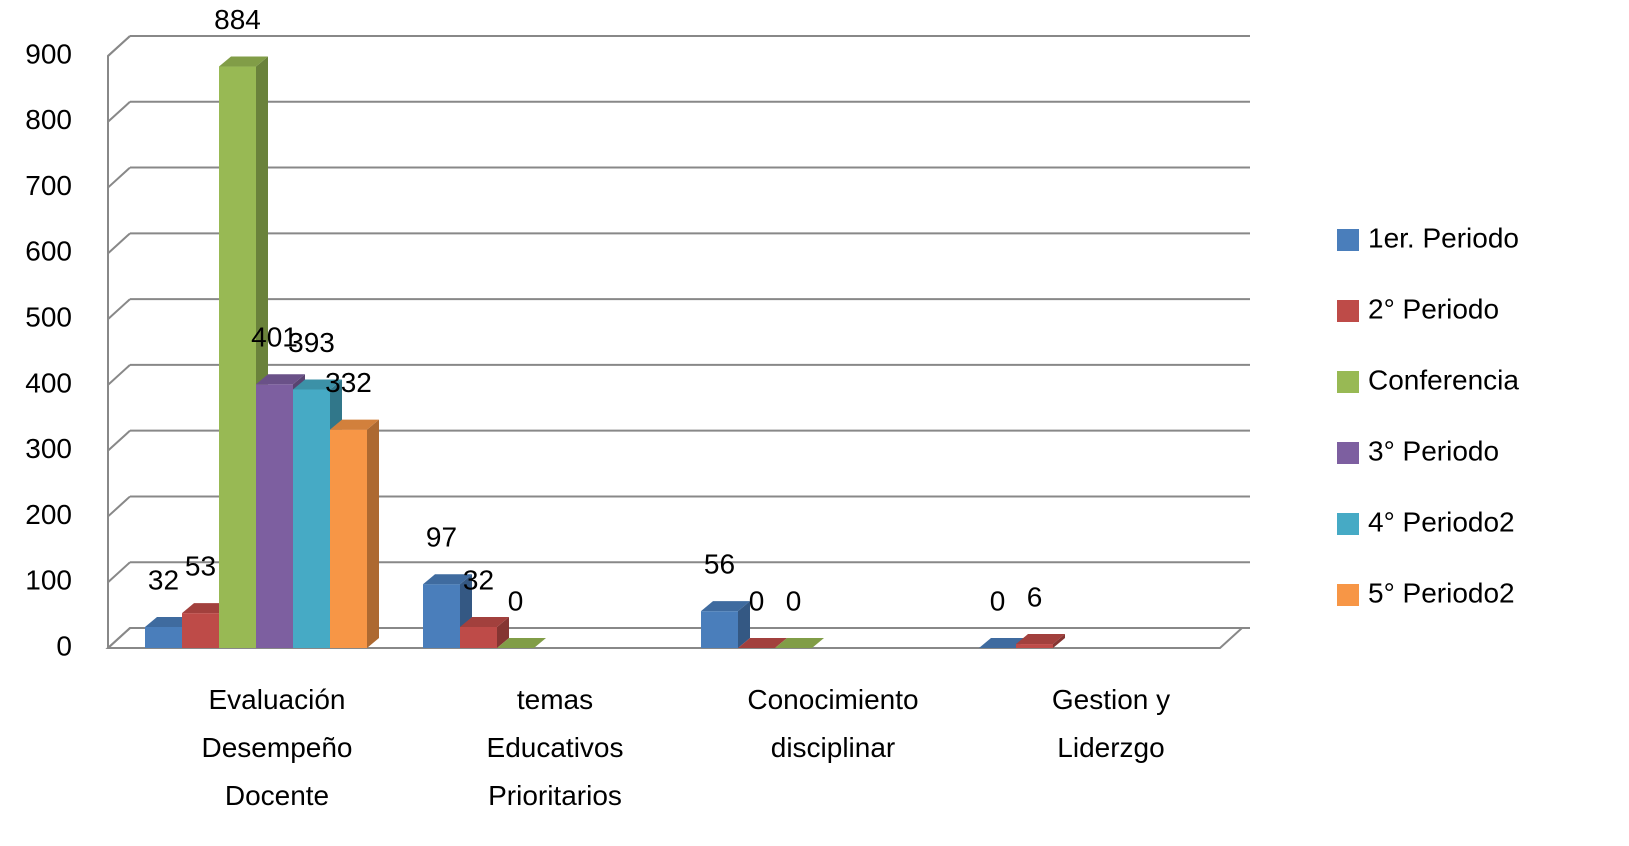  Describe the element at coordinates (48, 514) in the screenshot. I see `y-tick-label: 200` at that location.